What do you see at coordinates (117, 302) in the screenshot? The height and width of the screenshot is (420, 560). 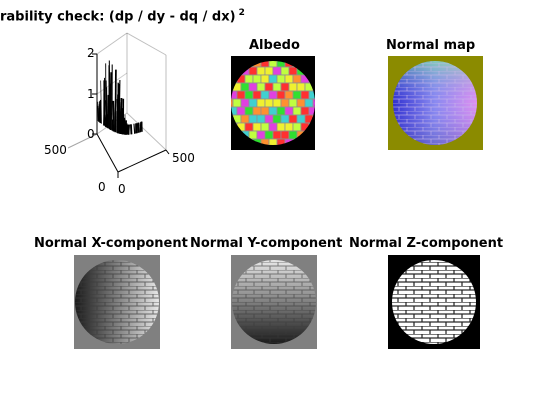 I see `normal-x-image` at bounding box center [117, 302].